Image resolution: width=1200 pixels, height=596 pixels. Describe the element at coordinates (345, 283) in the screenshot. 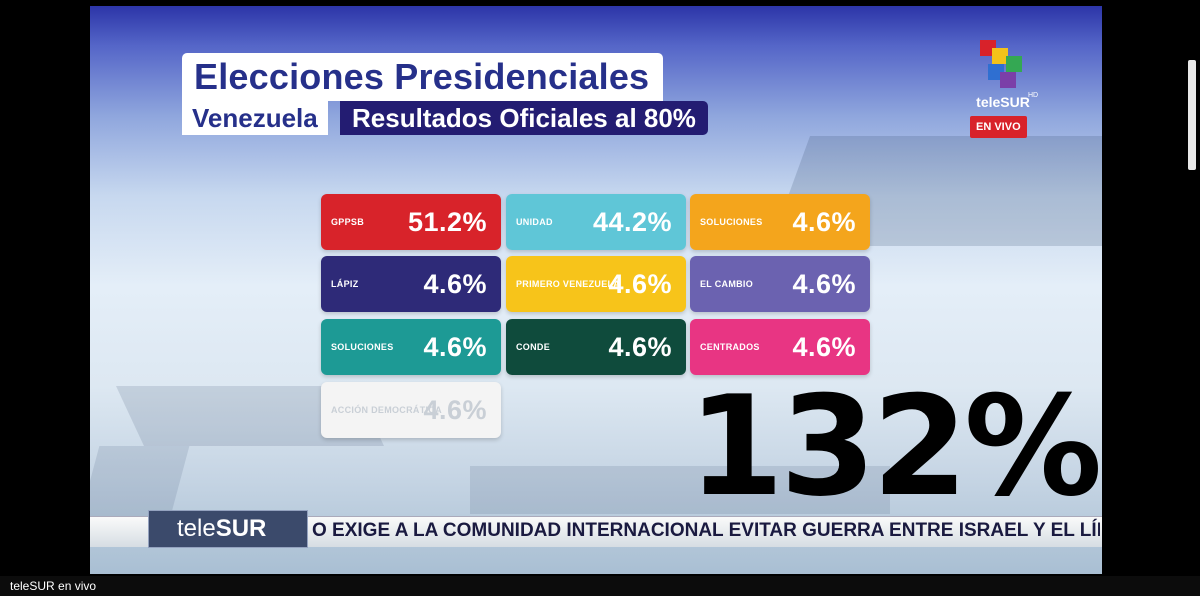

I see `party-logo: LÁPIZ` at that location.